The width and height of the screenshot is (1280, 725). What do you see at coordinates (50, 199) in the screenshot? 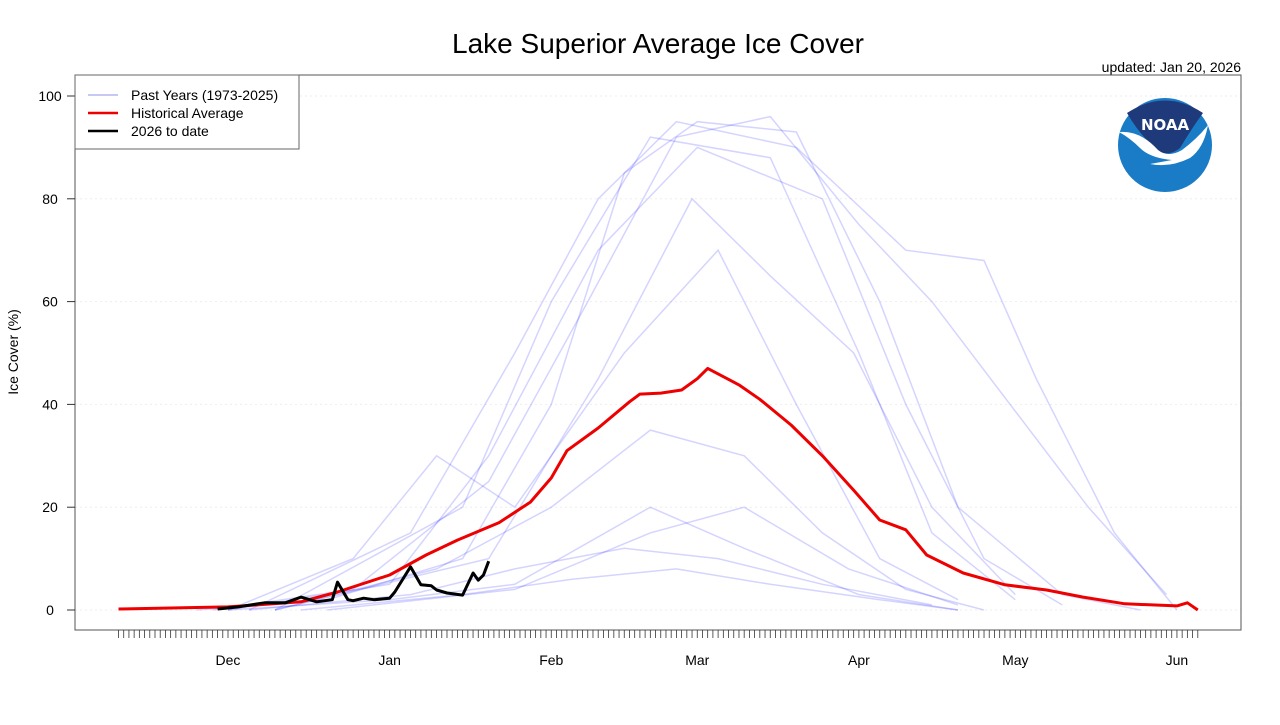
I see `y-tick-label: 80` at bounding box center [50, 199].